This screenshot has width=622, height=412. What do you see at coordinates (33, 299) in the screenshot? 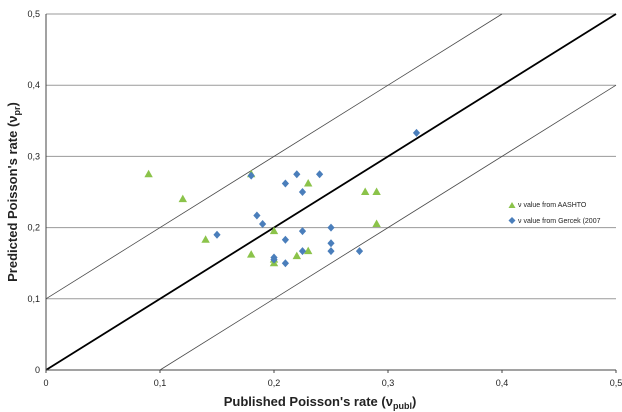
I see `y-tick-label: 0,1` at bounding box center [33, 299].